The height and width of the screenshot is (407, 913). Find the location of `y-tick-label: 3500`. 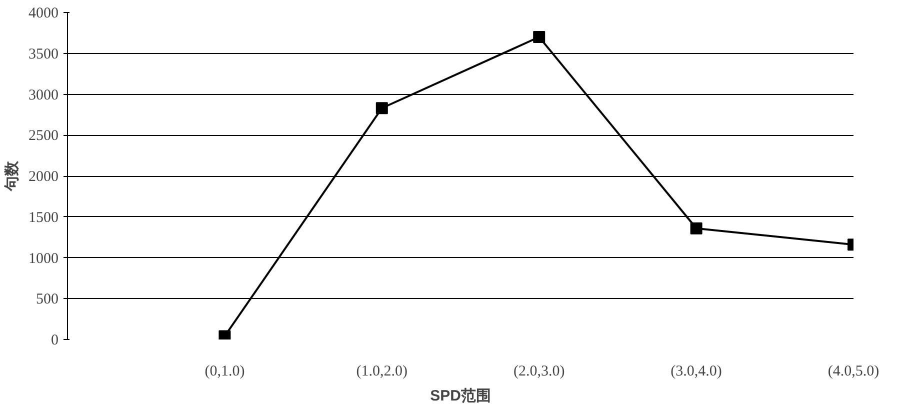

y-tick-label: 3500 is located at coordinates (43, 54).